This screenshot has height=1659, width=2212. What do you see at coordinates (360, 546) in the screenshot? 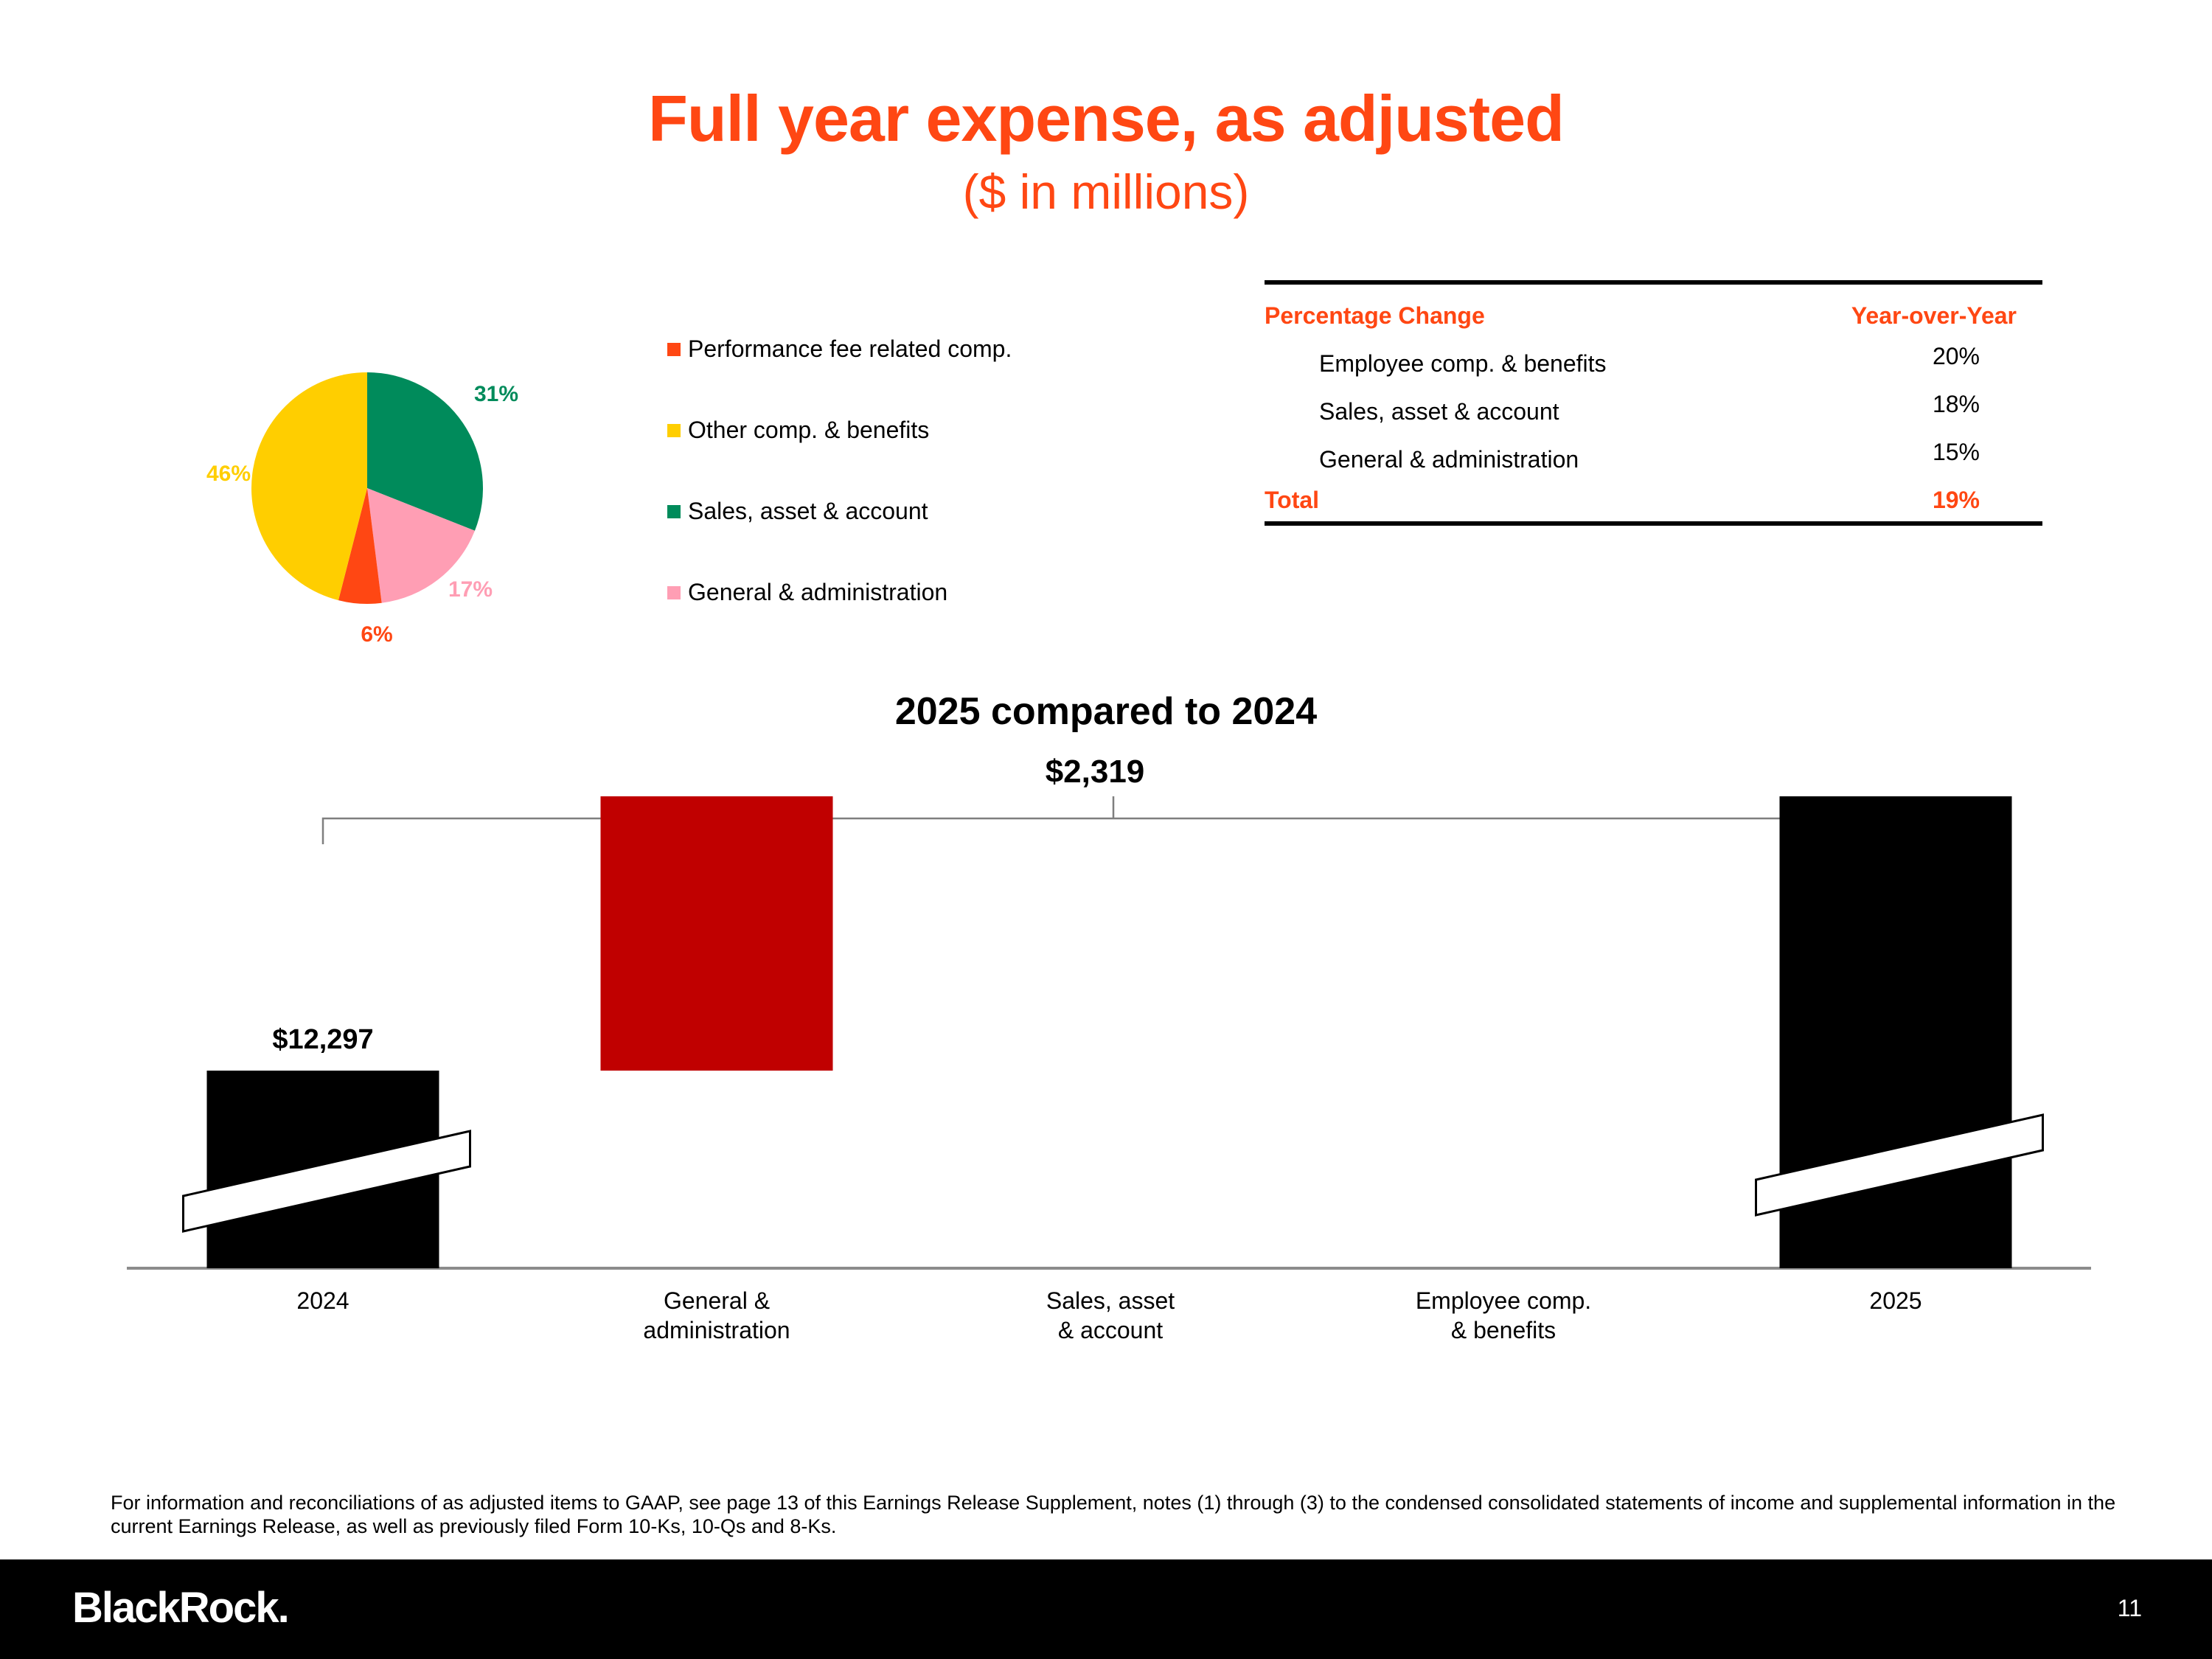
I see `pie-slice-performance-fee` at bounding box center [360, 546].